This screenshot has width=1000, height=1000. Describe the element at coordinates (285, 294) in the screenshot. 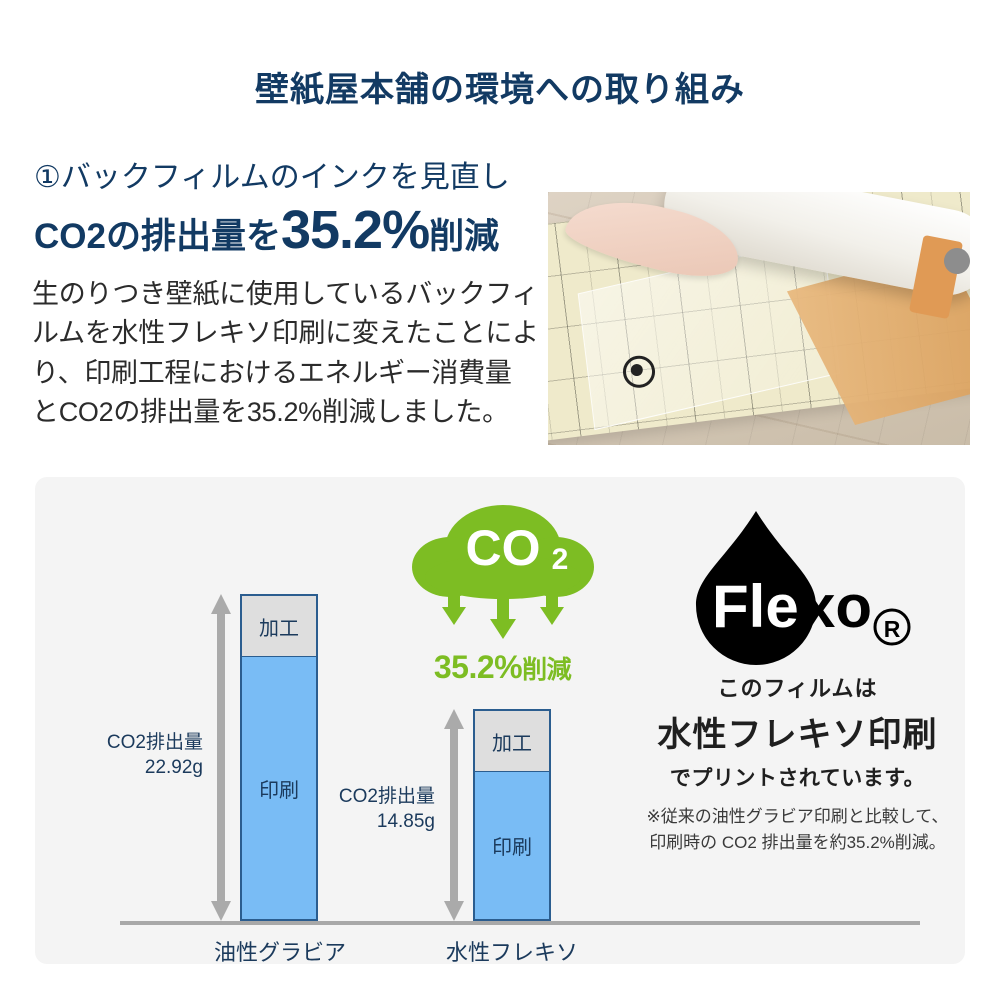

I see `body-line: 生のりつき壁紙に使用しているバックフィ` at that location.